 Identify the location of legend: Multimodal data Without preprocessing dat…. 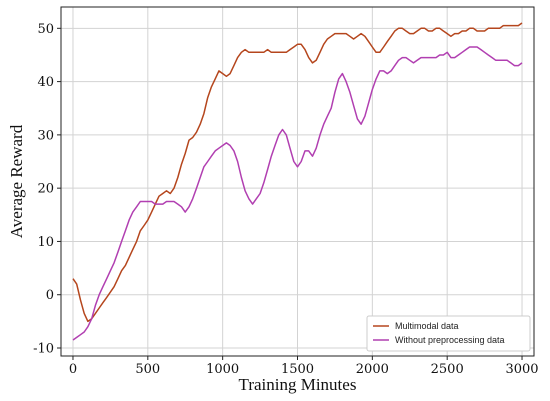
(448, 333).